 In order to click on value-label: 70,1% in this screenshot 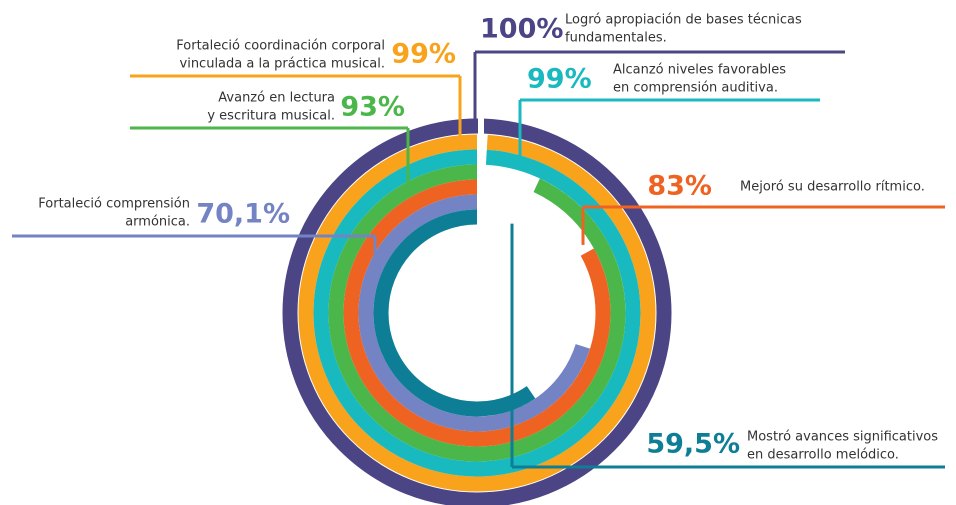, I will do `click(243, 214)`.